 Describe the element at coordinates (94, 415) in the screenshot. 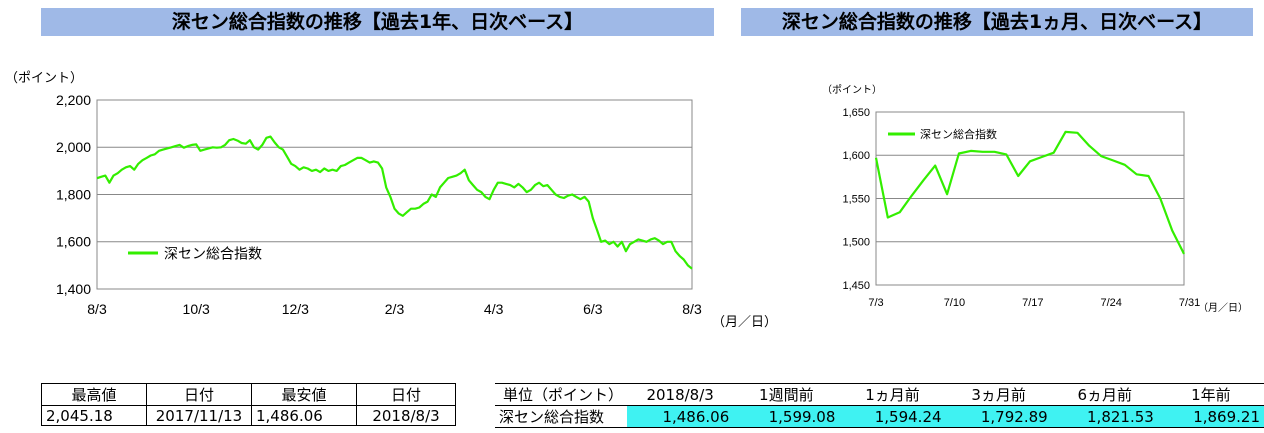

I see `summary-value-cell: 2,045.18` at that location.